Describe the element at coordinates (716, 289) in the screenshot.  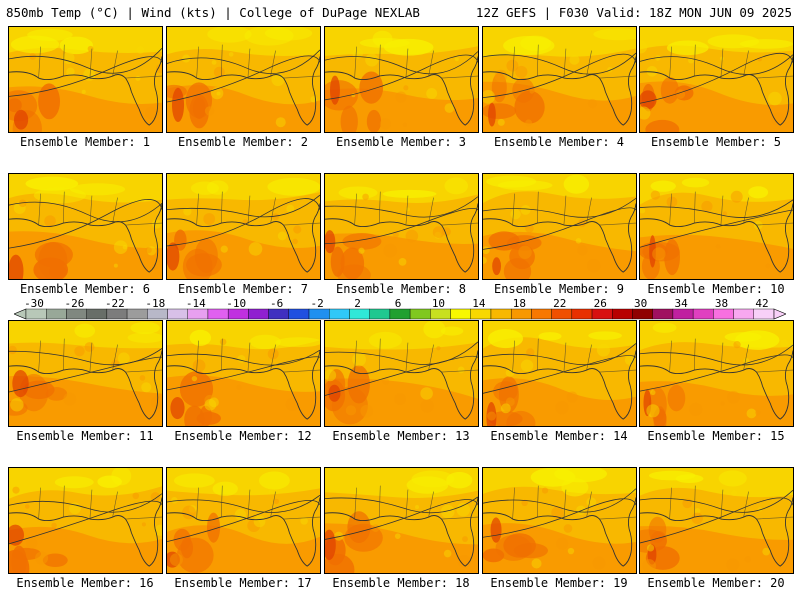
I see `ensemble-member-label: Ensemble Member: 10` at that location.